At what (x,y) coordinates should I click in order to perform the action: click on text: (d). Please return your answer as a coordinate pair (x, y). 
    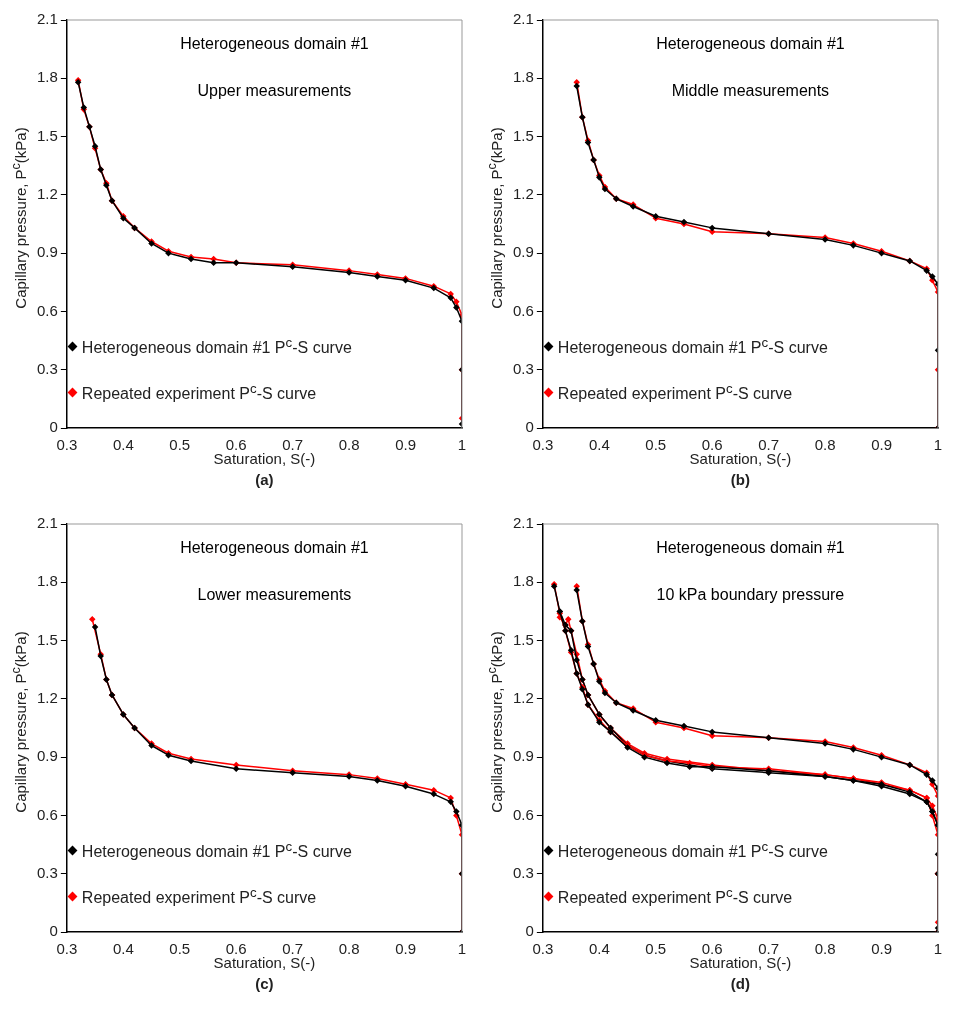
    Looking at the image, I should click on (740, 983).